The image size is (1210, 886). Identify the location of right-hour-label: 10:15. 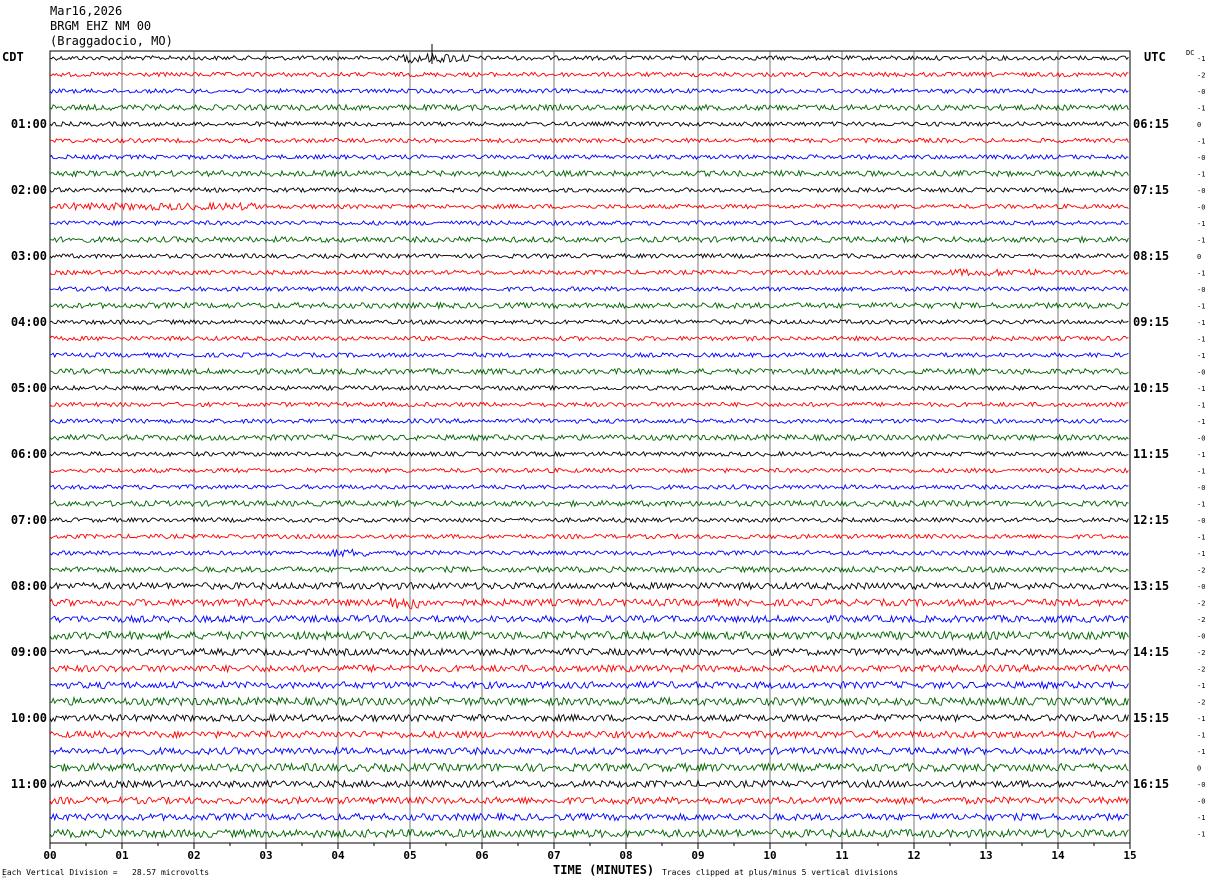
(1151, 388).